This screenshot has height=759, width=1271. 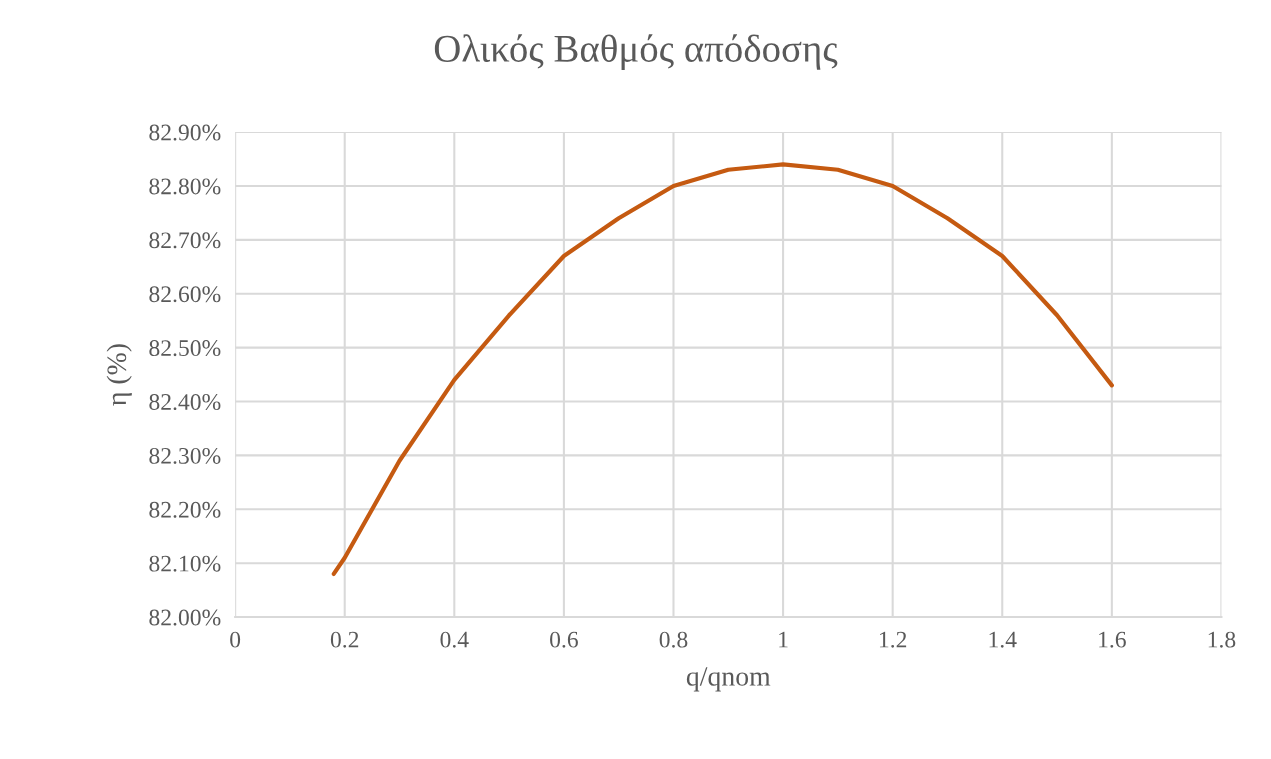 I want to click on x-tick-label: 1.4, so click(x=1003, y=639).